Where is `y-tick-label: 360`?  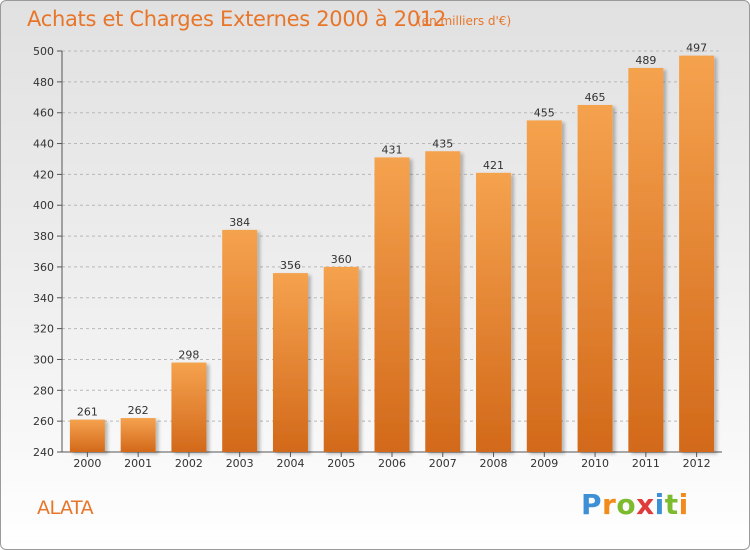 y-tick-label: 360 is located at coordinates (43, 267).